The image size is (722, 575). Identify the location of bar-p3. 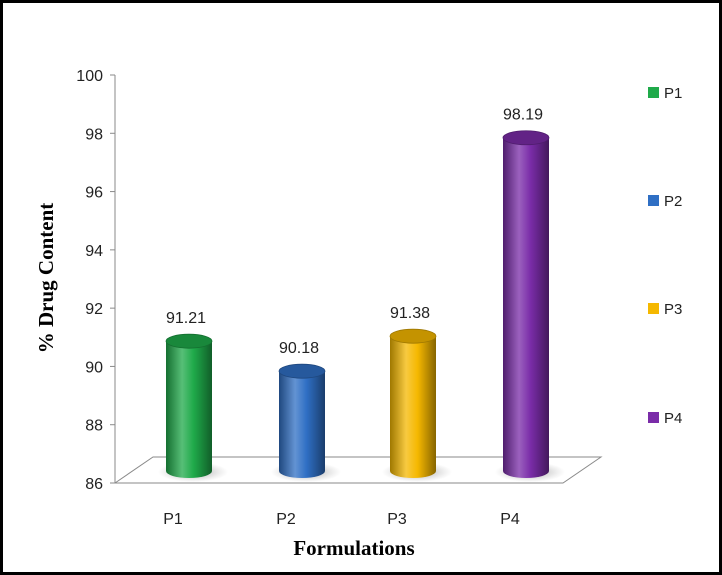
(417, 405).